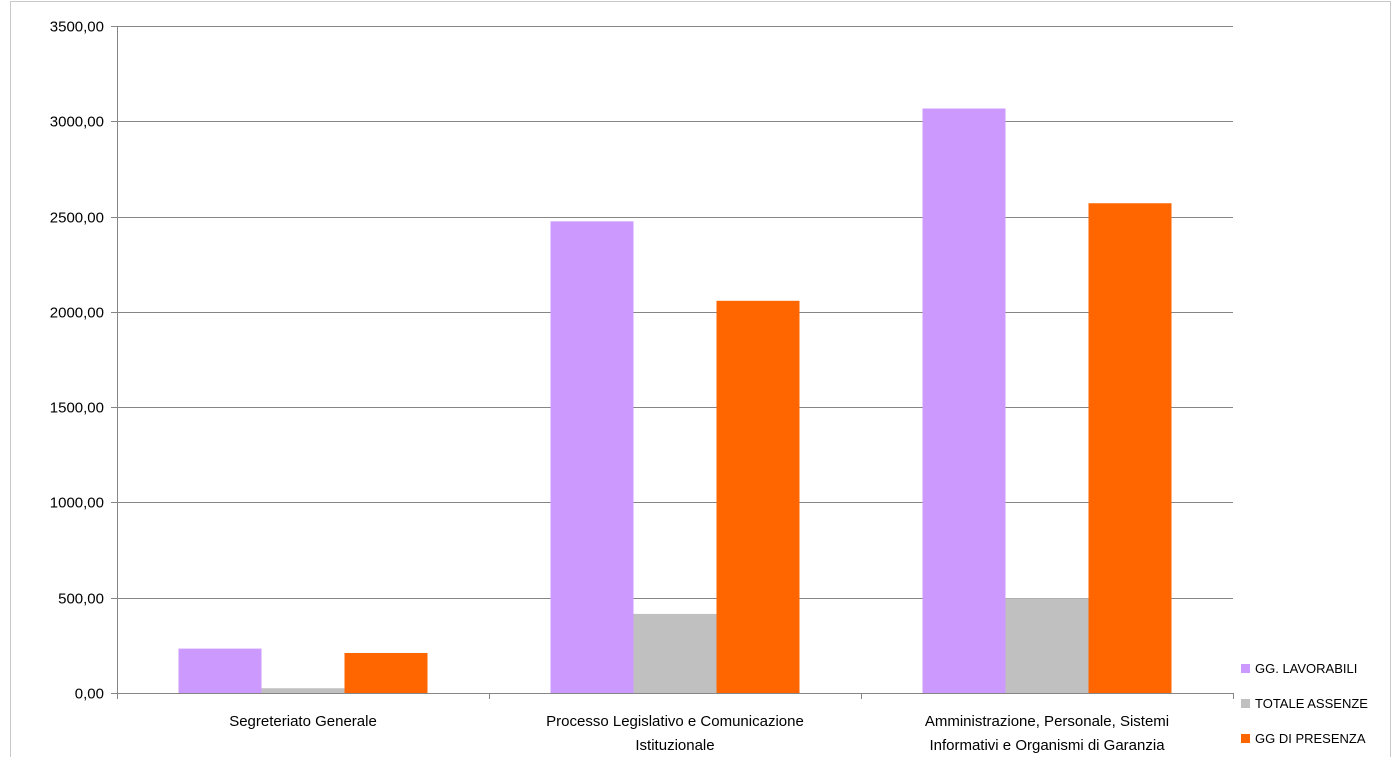 Image resolution: width=1392 pixels, height=758 pixels. Describe the element at coordinates (81, 599) in the screenshot. I see `y-tick-label: 500,00` at that location.